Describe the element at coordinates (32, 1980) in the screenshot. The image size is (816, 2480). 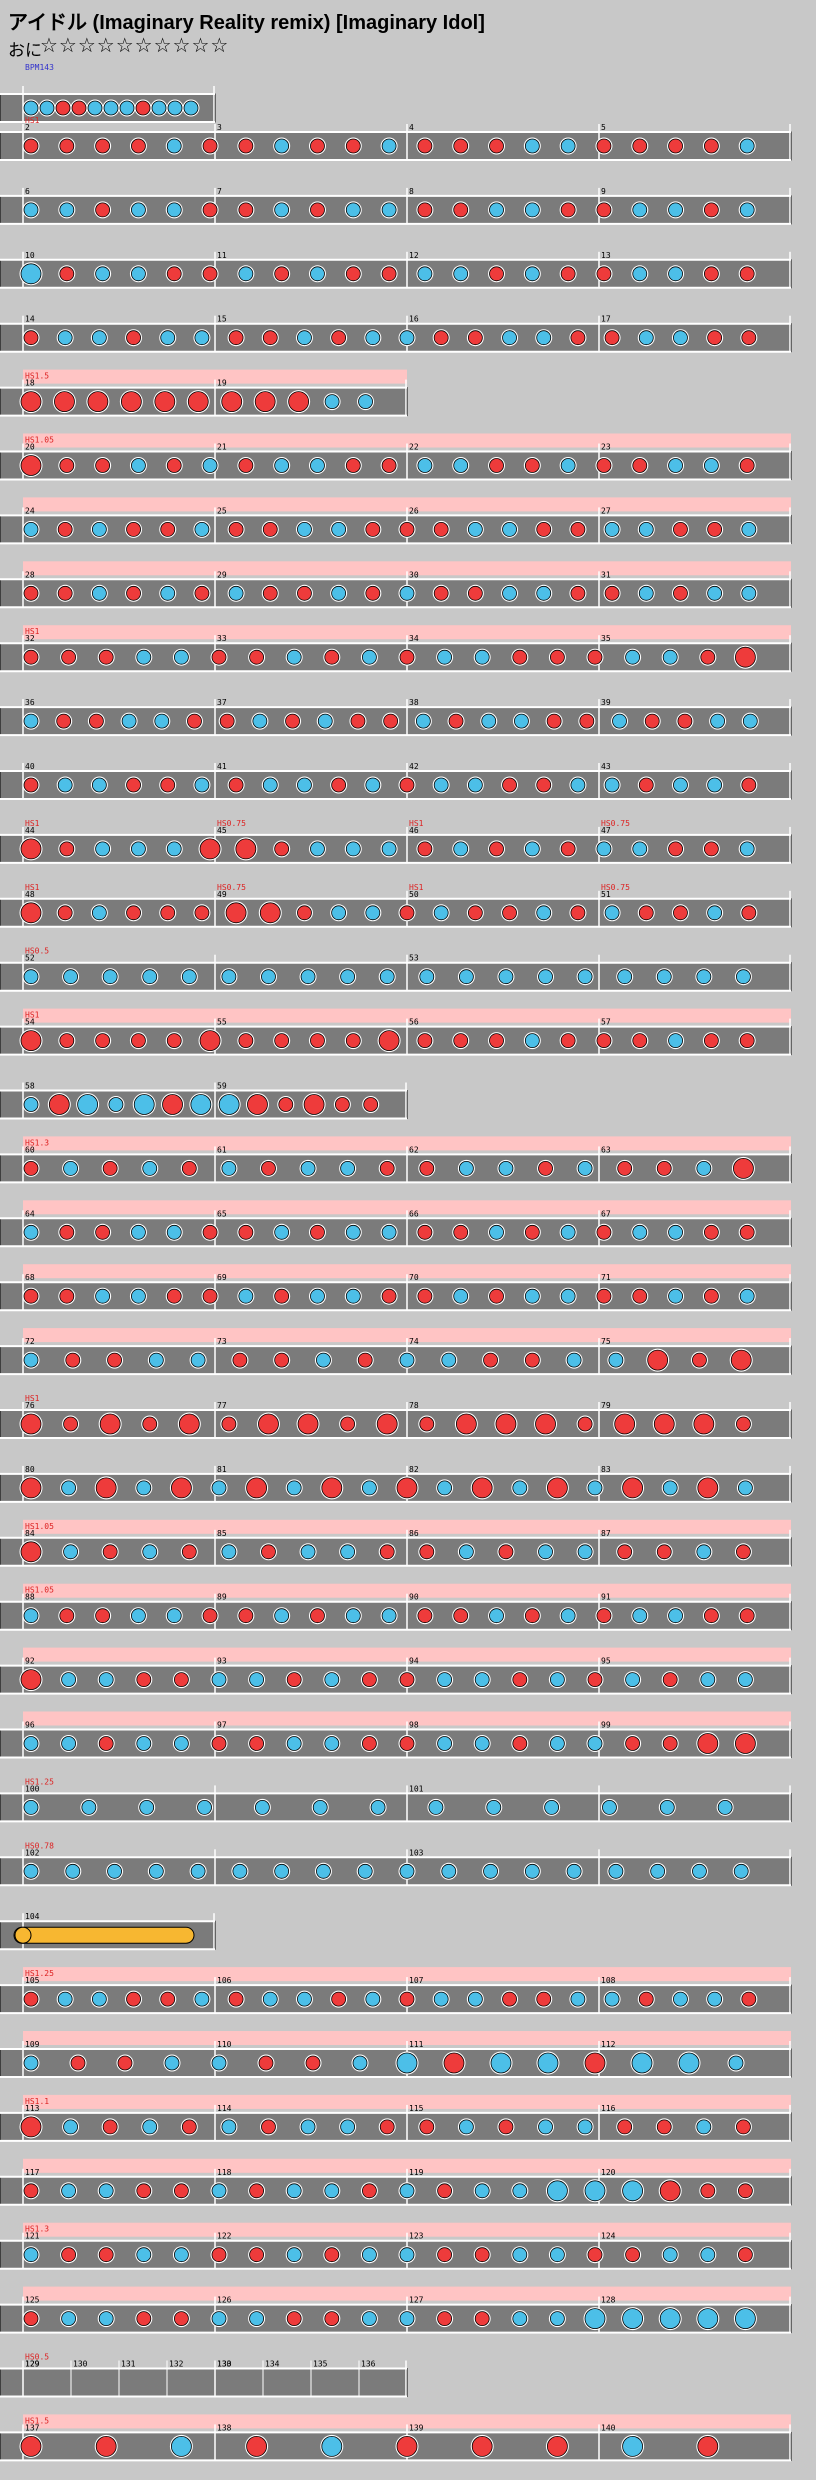
I see `bar-number: 105` at that location.